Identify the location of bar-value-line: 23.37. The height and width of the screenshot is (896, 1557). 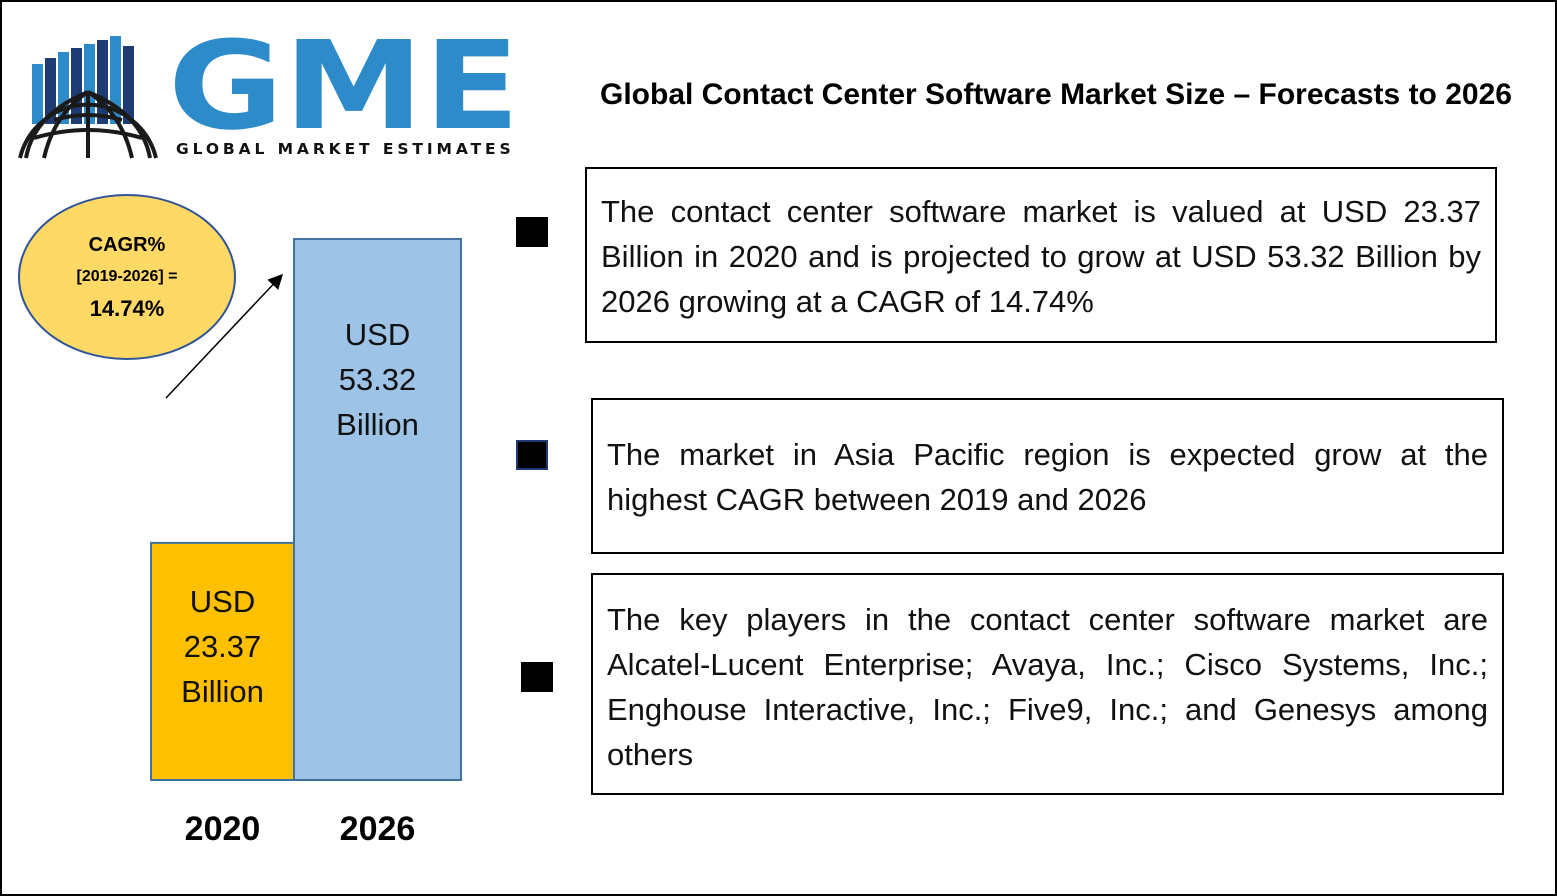
(222, 646).